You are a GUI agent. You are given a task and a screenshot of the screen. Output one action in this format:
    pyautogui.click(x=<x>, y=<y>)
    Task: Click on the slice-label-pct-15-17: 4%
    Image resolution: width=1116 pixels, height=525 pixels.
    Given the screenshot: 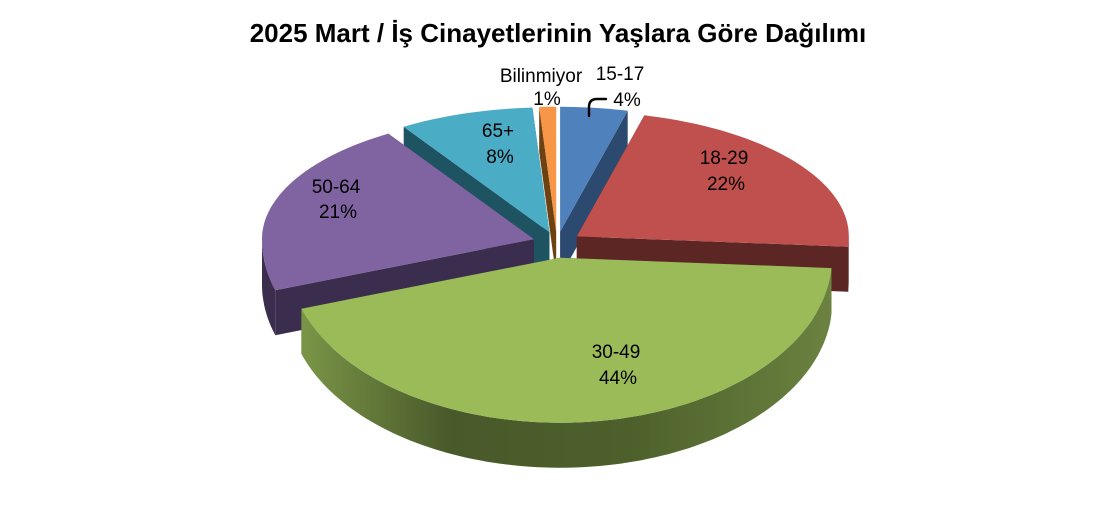 What is the action you would take?
    pyautogui.click(x=627, y=100)
    